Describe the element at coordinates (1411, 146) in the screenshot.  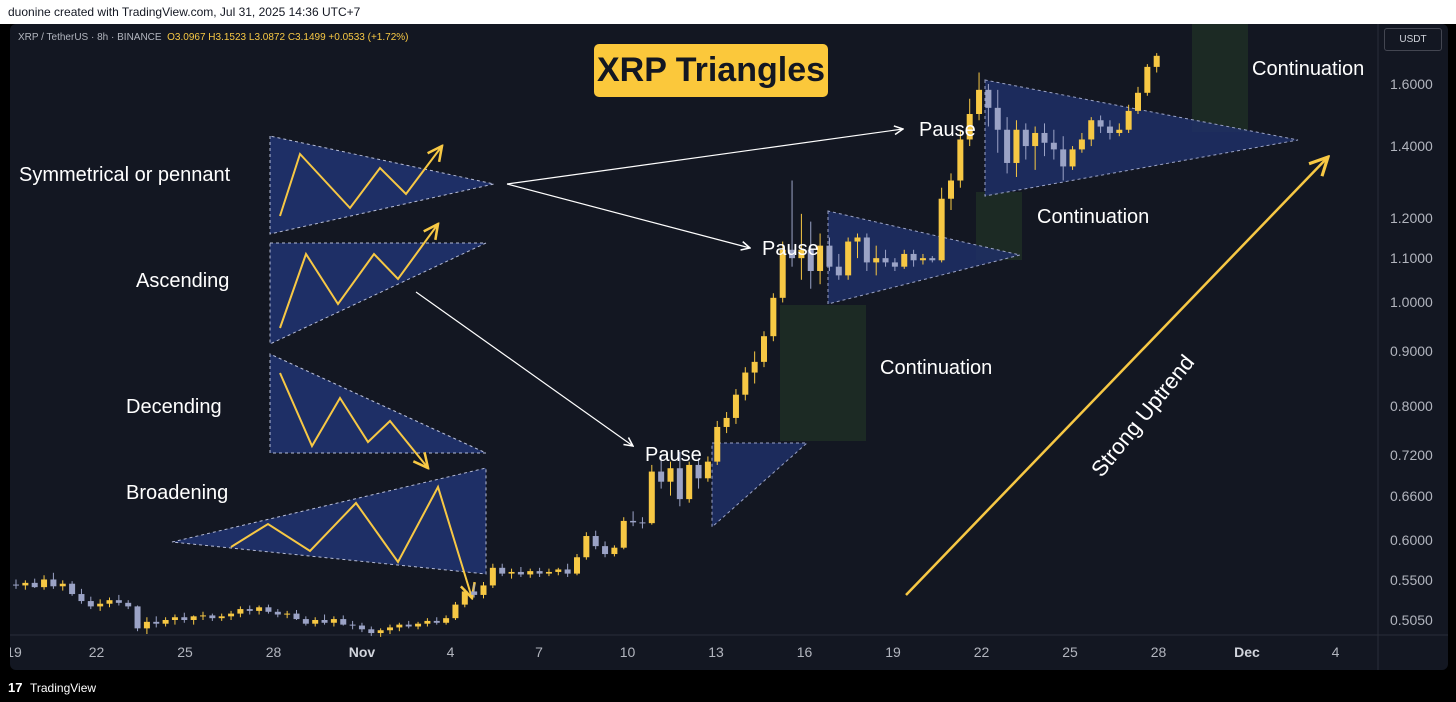
I see `price-tick: 1.4000` at that location.